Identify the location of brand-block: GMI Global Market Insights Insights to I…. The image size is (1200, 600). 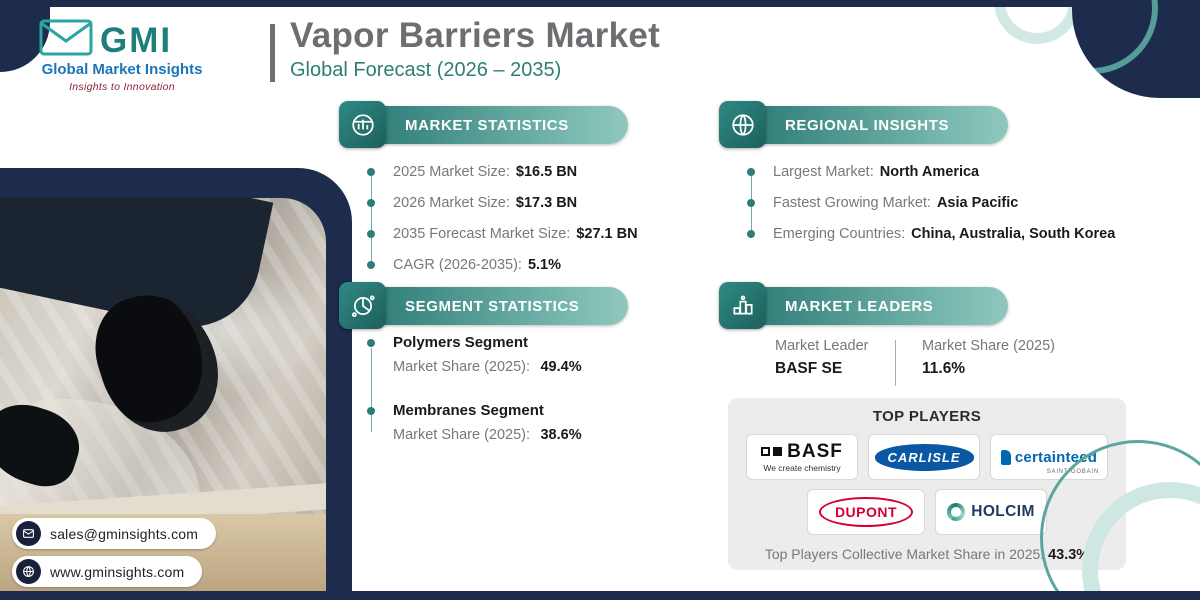
(122, 52).